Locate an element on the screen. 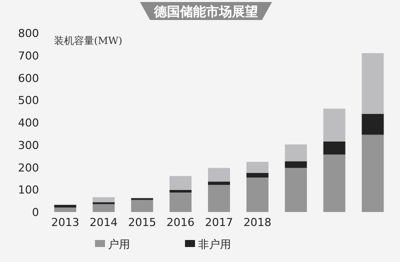  x-tick-label: 2017 is located at coordinates (219, 222).